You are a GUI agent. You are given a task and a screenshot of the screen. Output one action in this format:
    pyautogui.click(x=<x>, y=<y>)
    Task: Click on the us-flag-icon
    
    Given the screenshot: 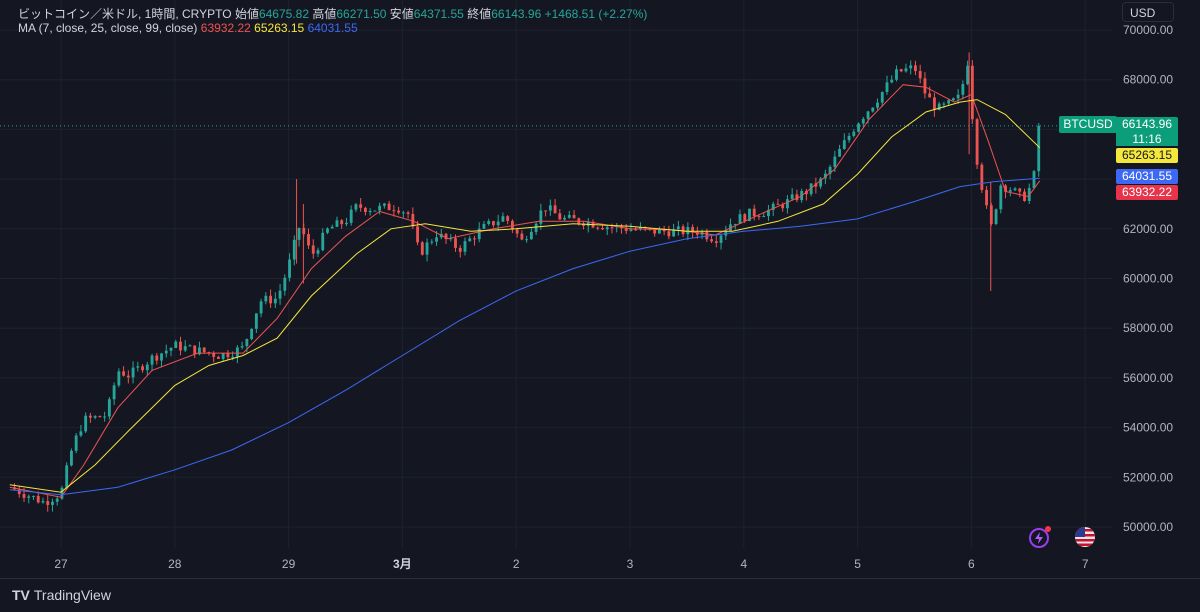 What is the action you would take?
    pyautogui.click(x=1085, y=537)
    